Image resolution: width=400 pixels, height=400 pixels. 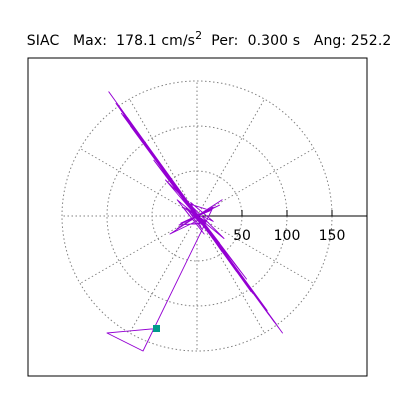 What do you see at coordinates (282, 227) in the screenshot?
I see `radial-axis: 50 100 150` at bounding box center [282, 227].